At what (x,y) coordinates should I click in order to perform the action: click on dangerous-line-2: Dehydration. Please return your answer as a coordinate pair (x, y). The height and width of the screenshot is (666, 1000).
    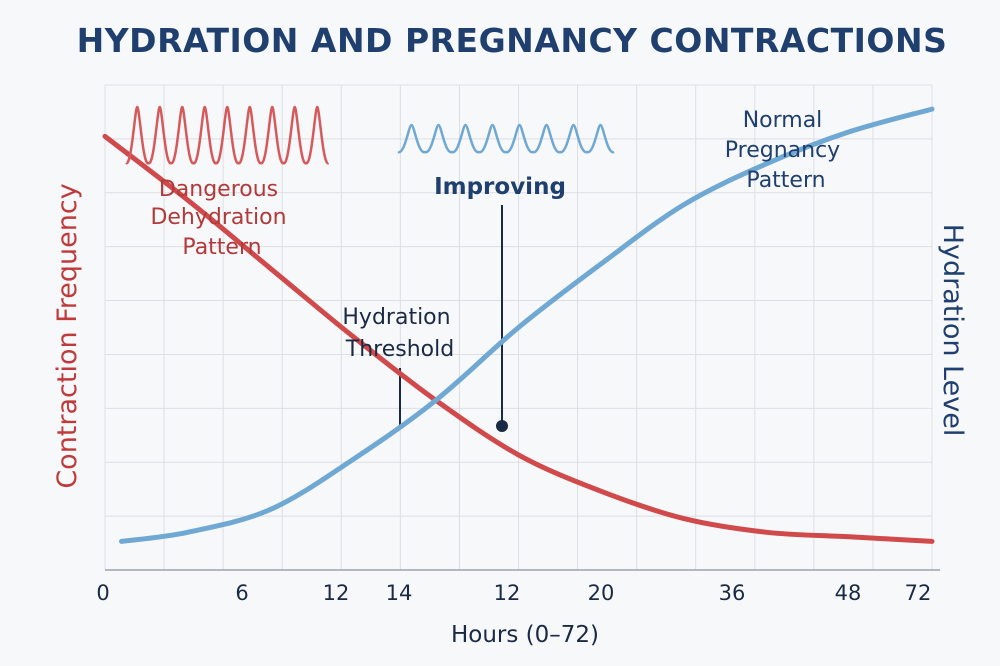
    Looking at the image, I should click on (218, 217).